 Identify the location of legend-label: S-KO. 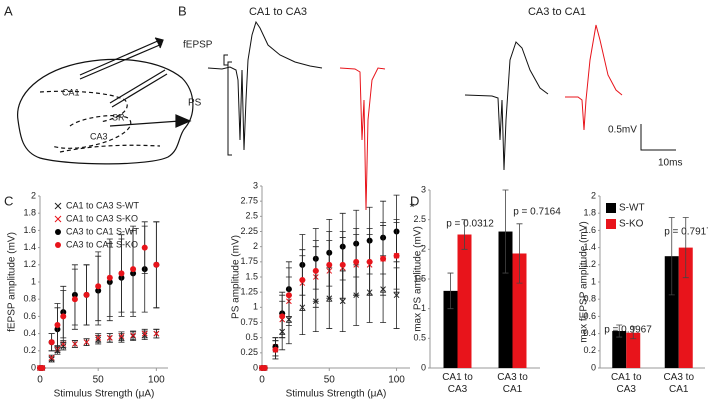
(631, 224).